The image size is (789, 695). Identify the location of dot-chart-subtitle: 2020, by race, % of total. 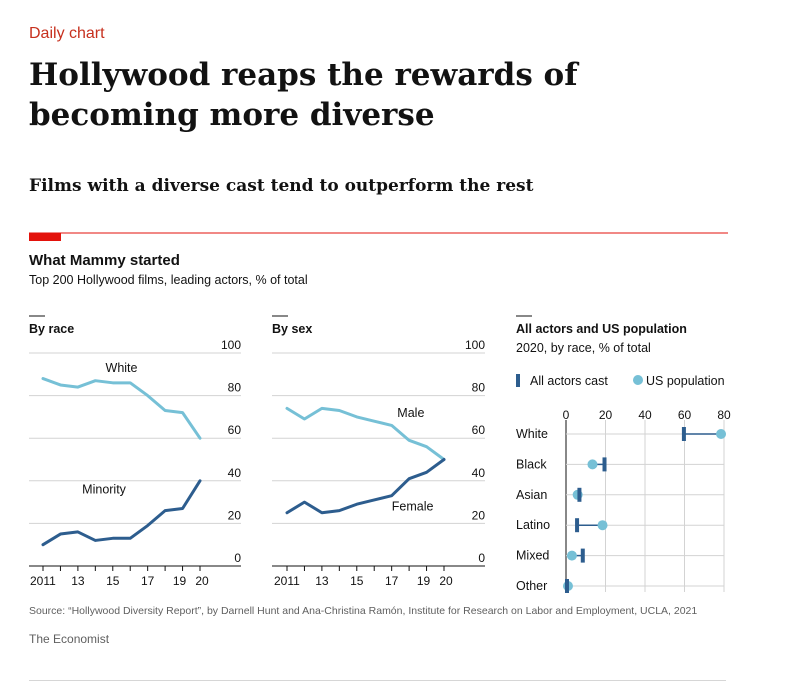
(583, 348).